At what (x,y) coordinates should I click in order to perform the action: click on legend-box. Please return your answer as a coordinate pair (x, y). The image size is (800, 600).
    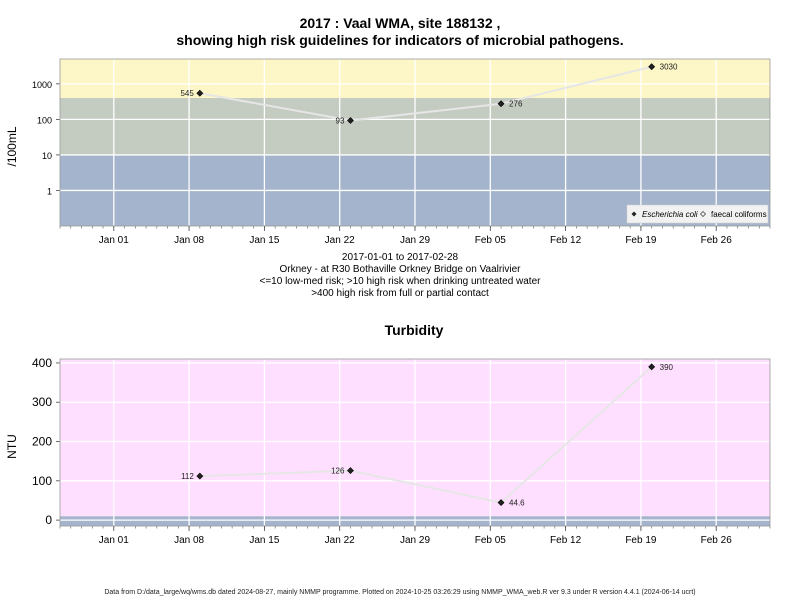
    Looking at the image, I should click on (697, 214).